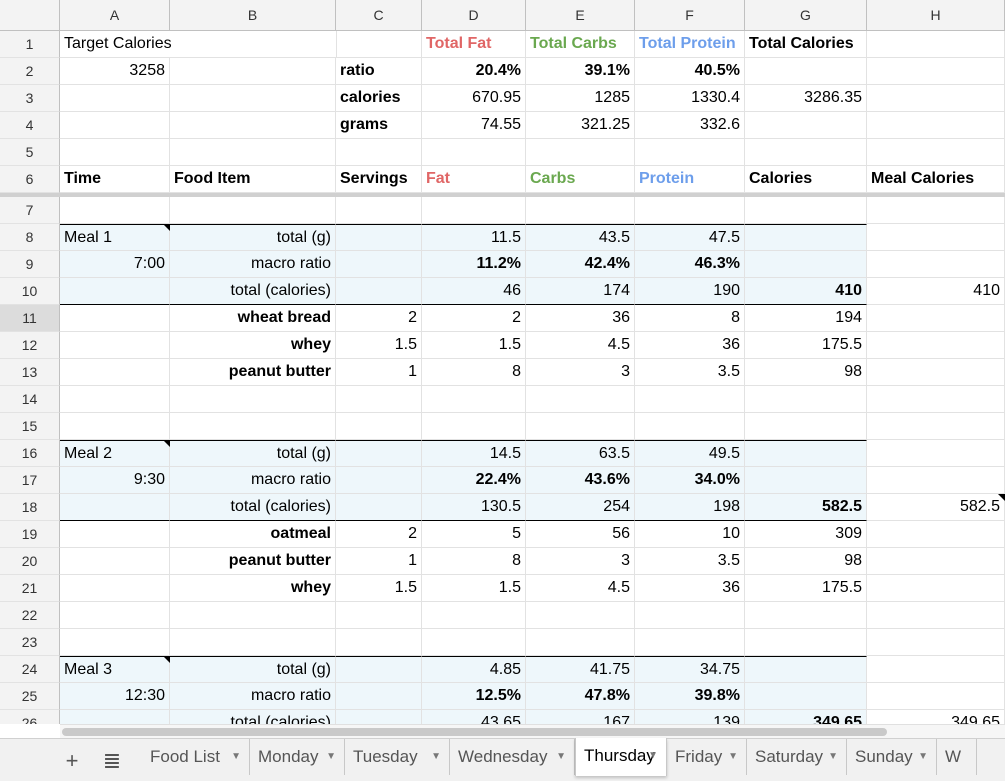 This screenshot has width=1005, height=781. What do you see at coordinates (379, 399) in the screenshot?
I see `cell-c14` at bounding box center [379, 399].